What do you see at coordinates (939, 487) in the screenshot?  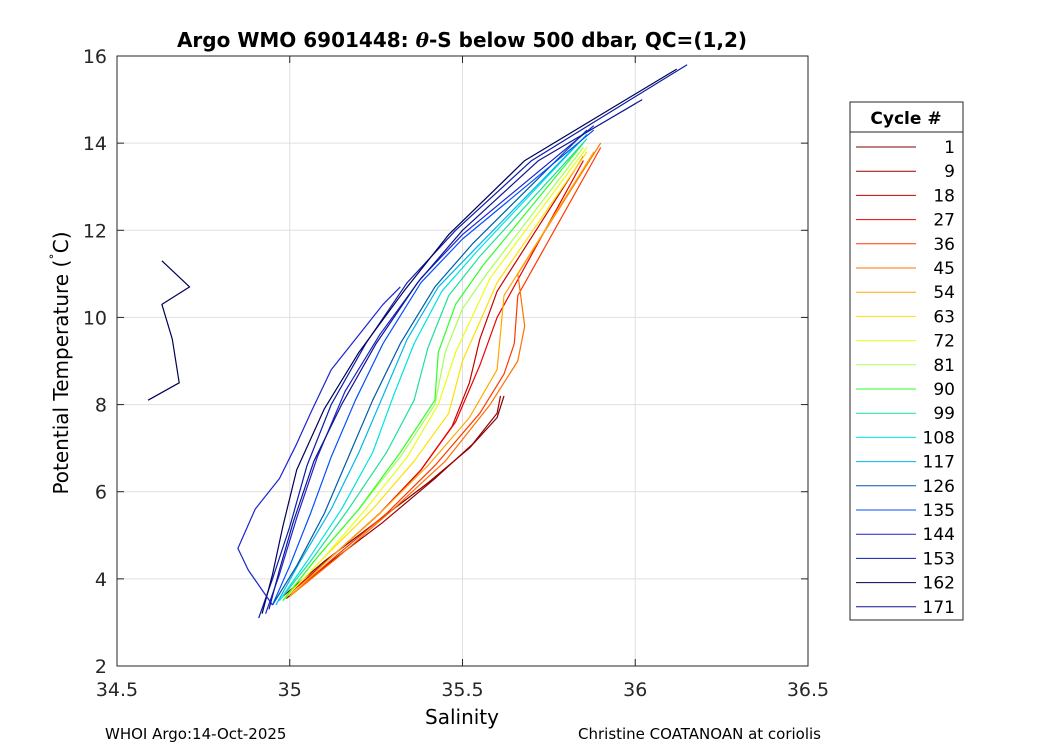 I see `legend-label: 126` at bounding box center [939, 487].